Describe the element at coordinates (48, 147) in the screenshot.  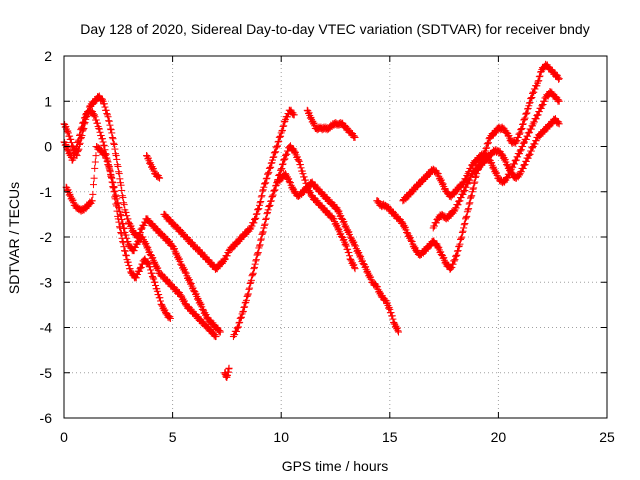
I see `y-tick-label: 0` at that location.